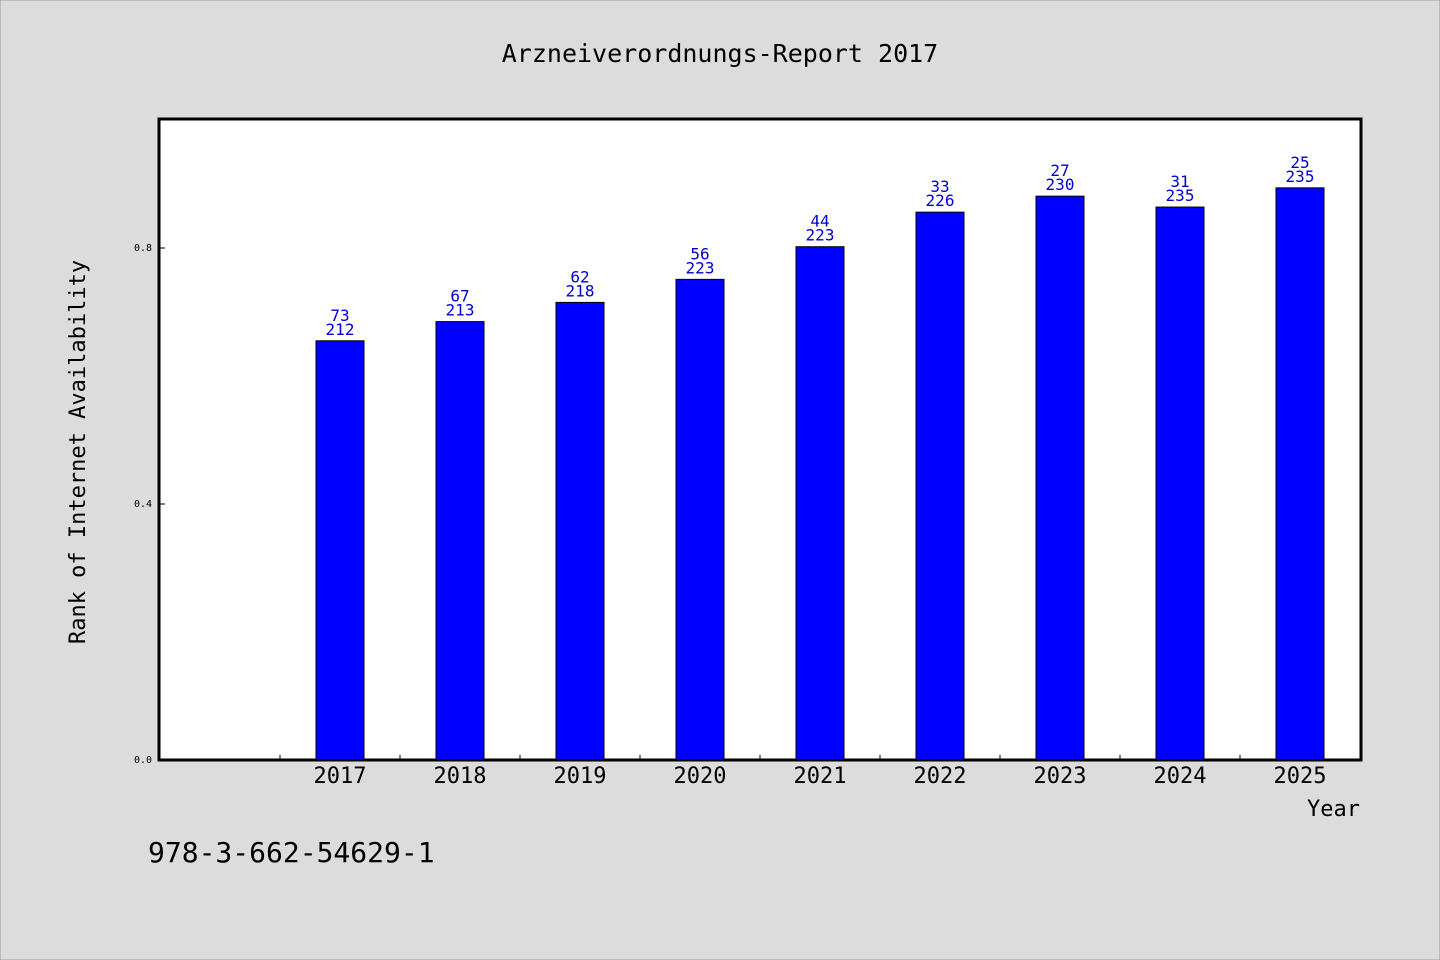 Image resolution: width=1440 pixels, height=960 pixels. Describe the element at coordinates (1180, 195) in the screenshot. I see `bar-total-label-2024: 235` at that location.